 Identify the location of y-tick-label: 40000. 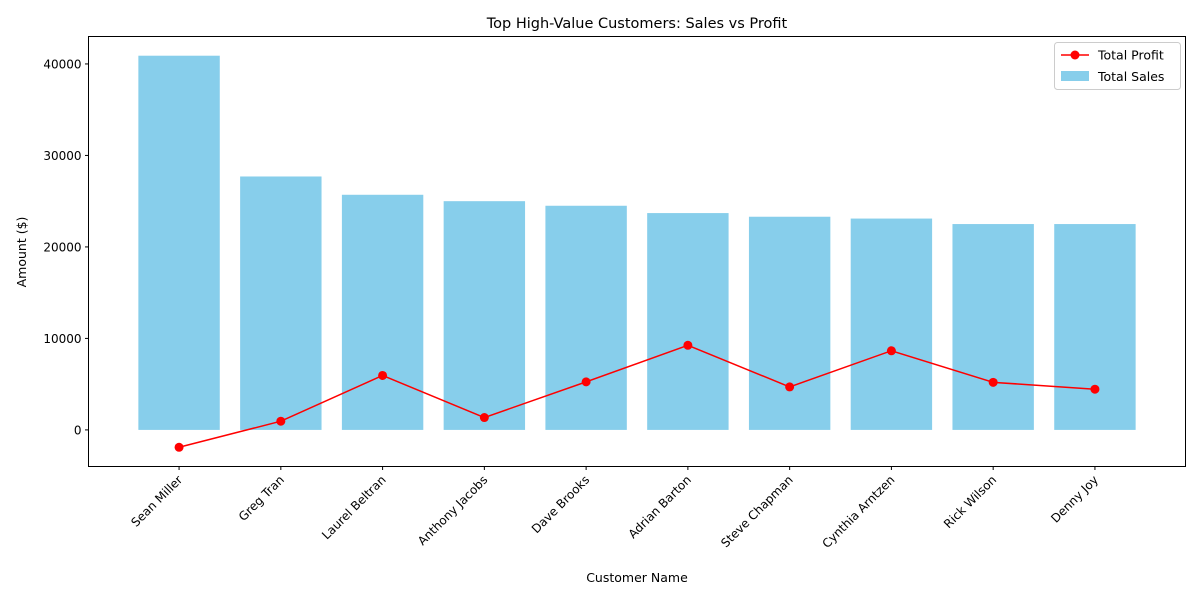
(62, 64).